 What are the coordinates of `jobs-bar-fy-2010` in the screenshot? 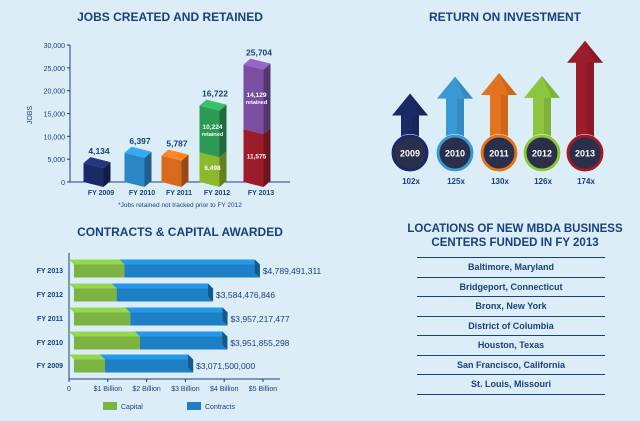 It's located at (138, 166).